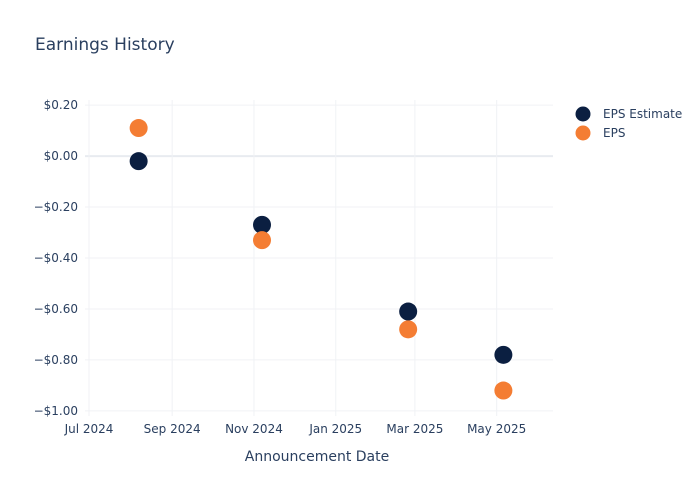 This screenshot has width=700, height=500. Describe the element at coordinates (254, 429) in the screenshot. I see `x-tick-label: Nov 2024` at that location.